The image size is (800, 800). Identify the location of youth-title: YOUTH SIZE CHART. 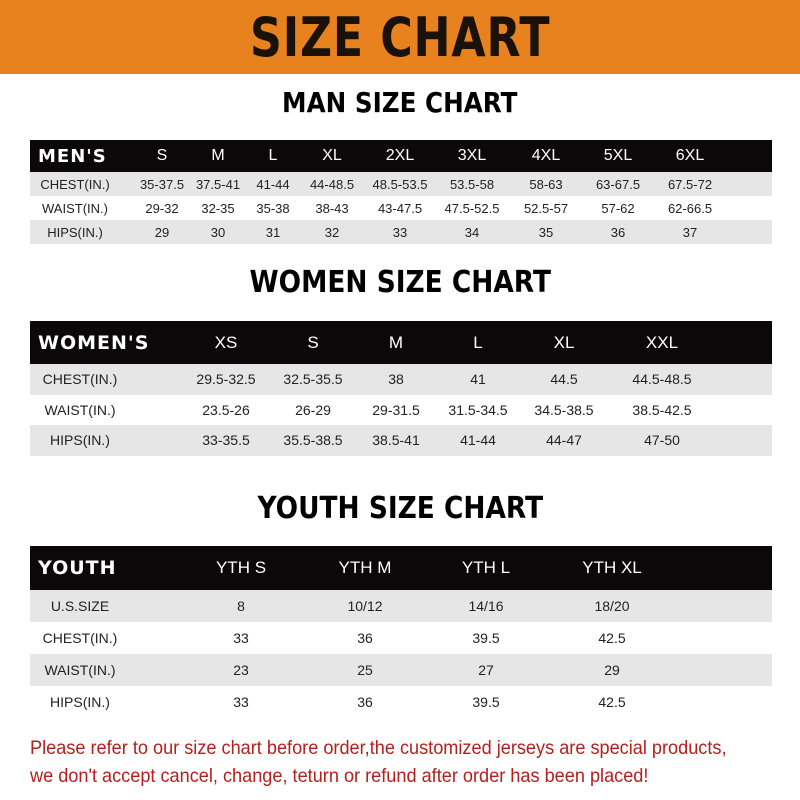
(400, 508).